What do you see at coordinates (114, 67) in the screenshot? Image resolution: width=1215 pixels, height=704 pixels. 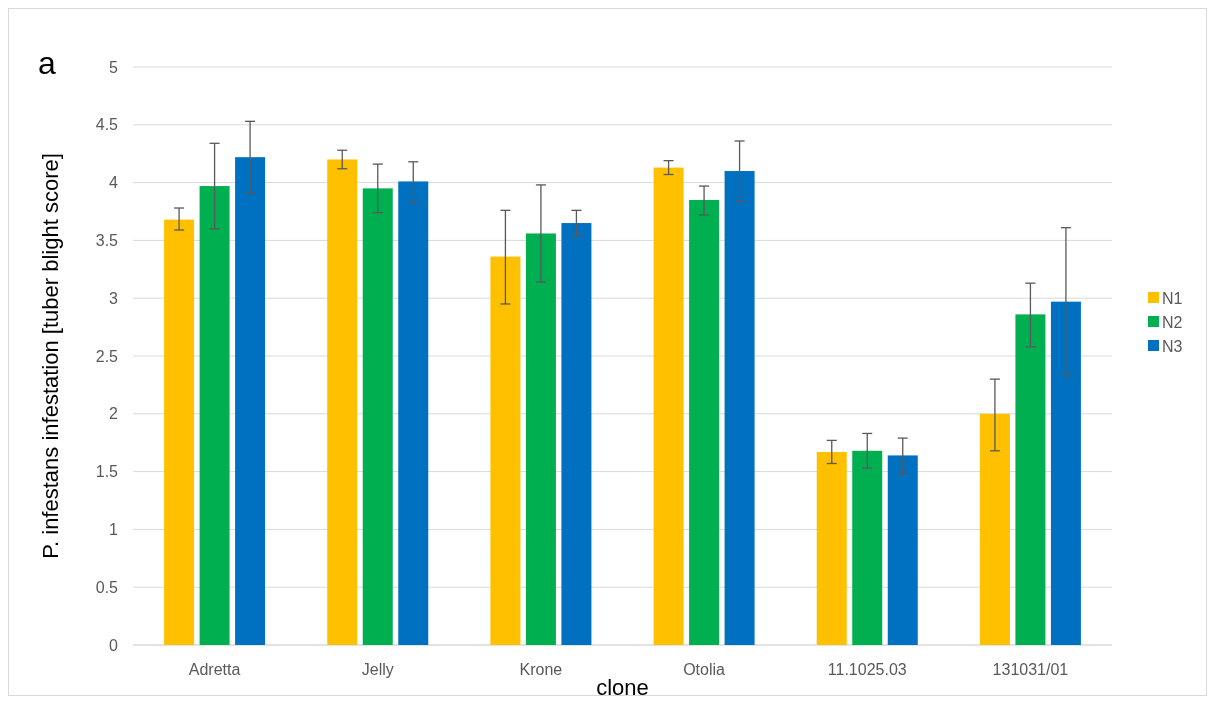 I see `y-tick-label: 5` at bounding box center [114, 67].